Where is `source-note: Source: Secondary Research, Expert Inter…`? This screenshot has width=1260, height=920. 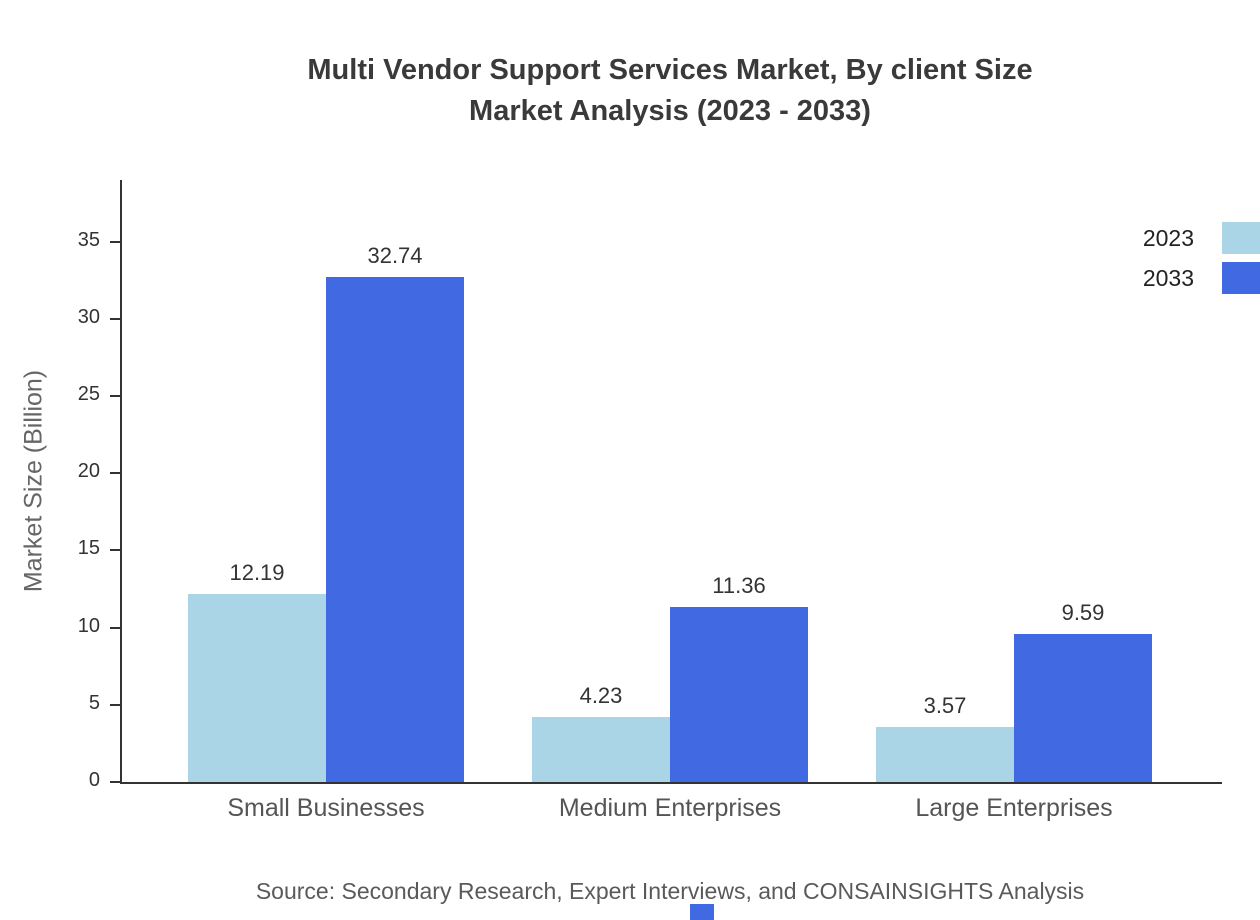
source-note: Source: Secondary Research, Expert Inter… is located at coordinates (670, 891).